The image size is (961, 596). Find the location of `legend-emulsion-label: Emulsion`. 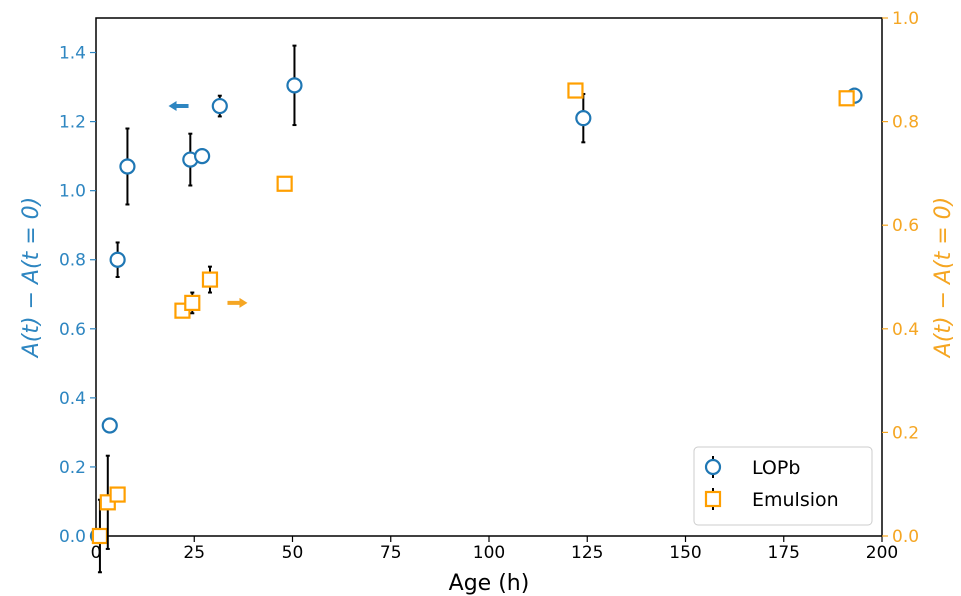

legend-emulsion-label: Emulsion is located at coordinates (795, 500).